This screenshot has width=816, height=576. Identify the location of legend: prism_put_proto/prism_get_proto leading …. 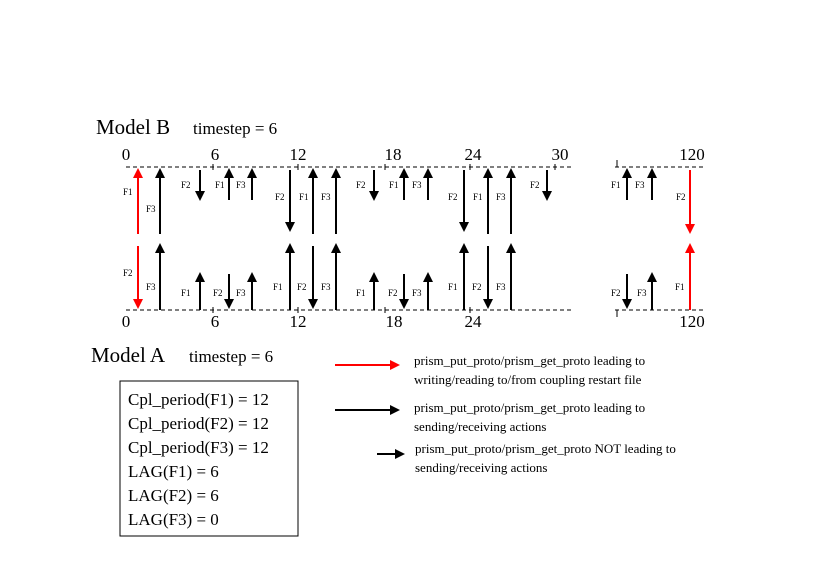
(505, 414).